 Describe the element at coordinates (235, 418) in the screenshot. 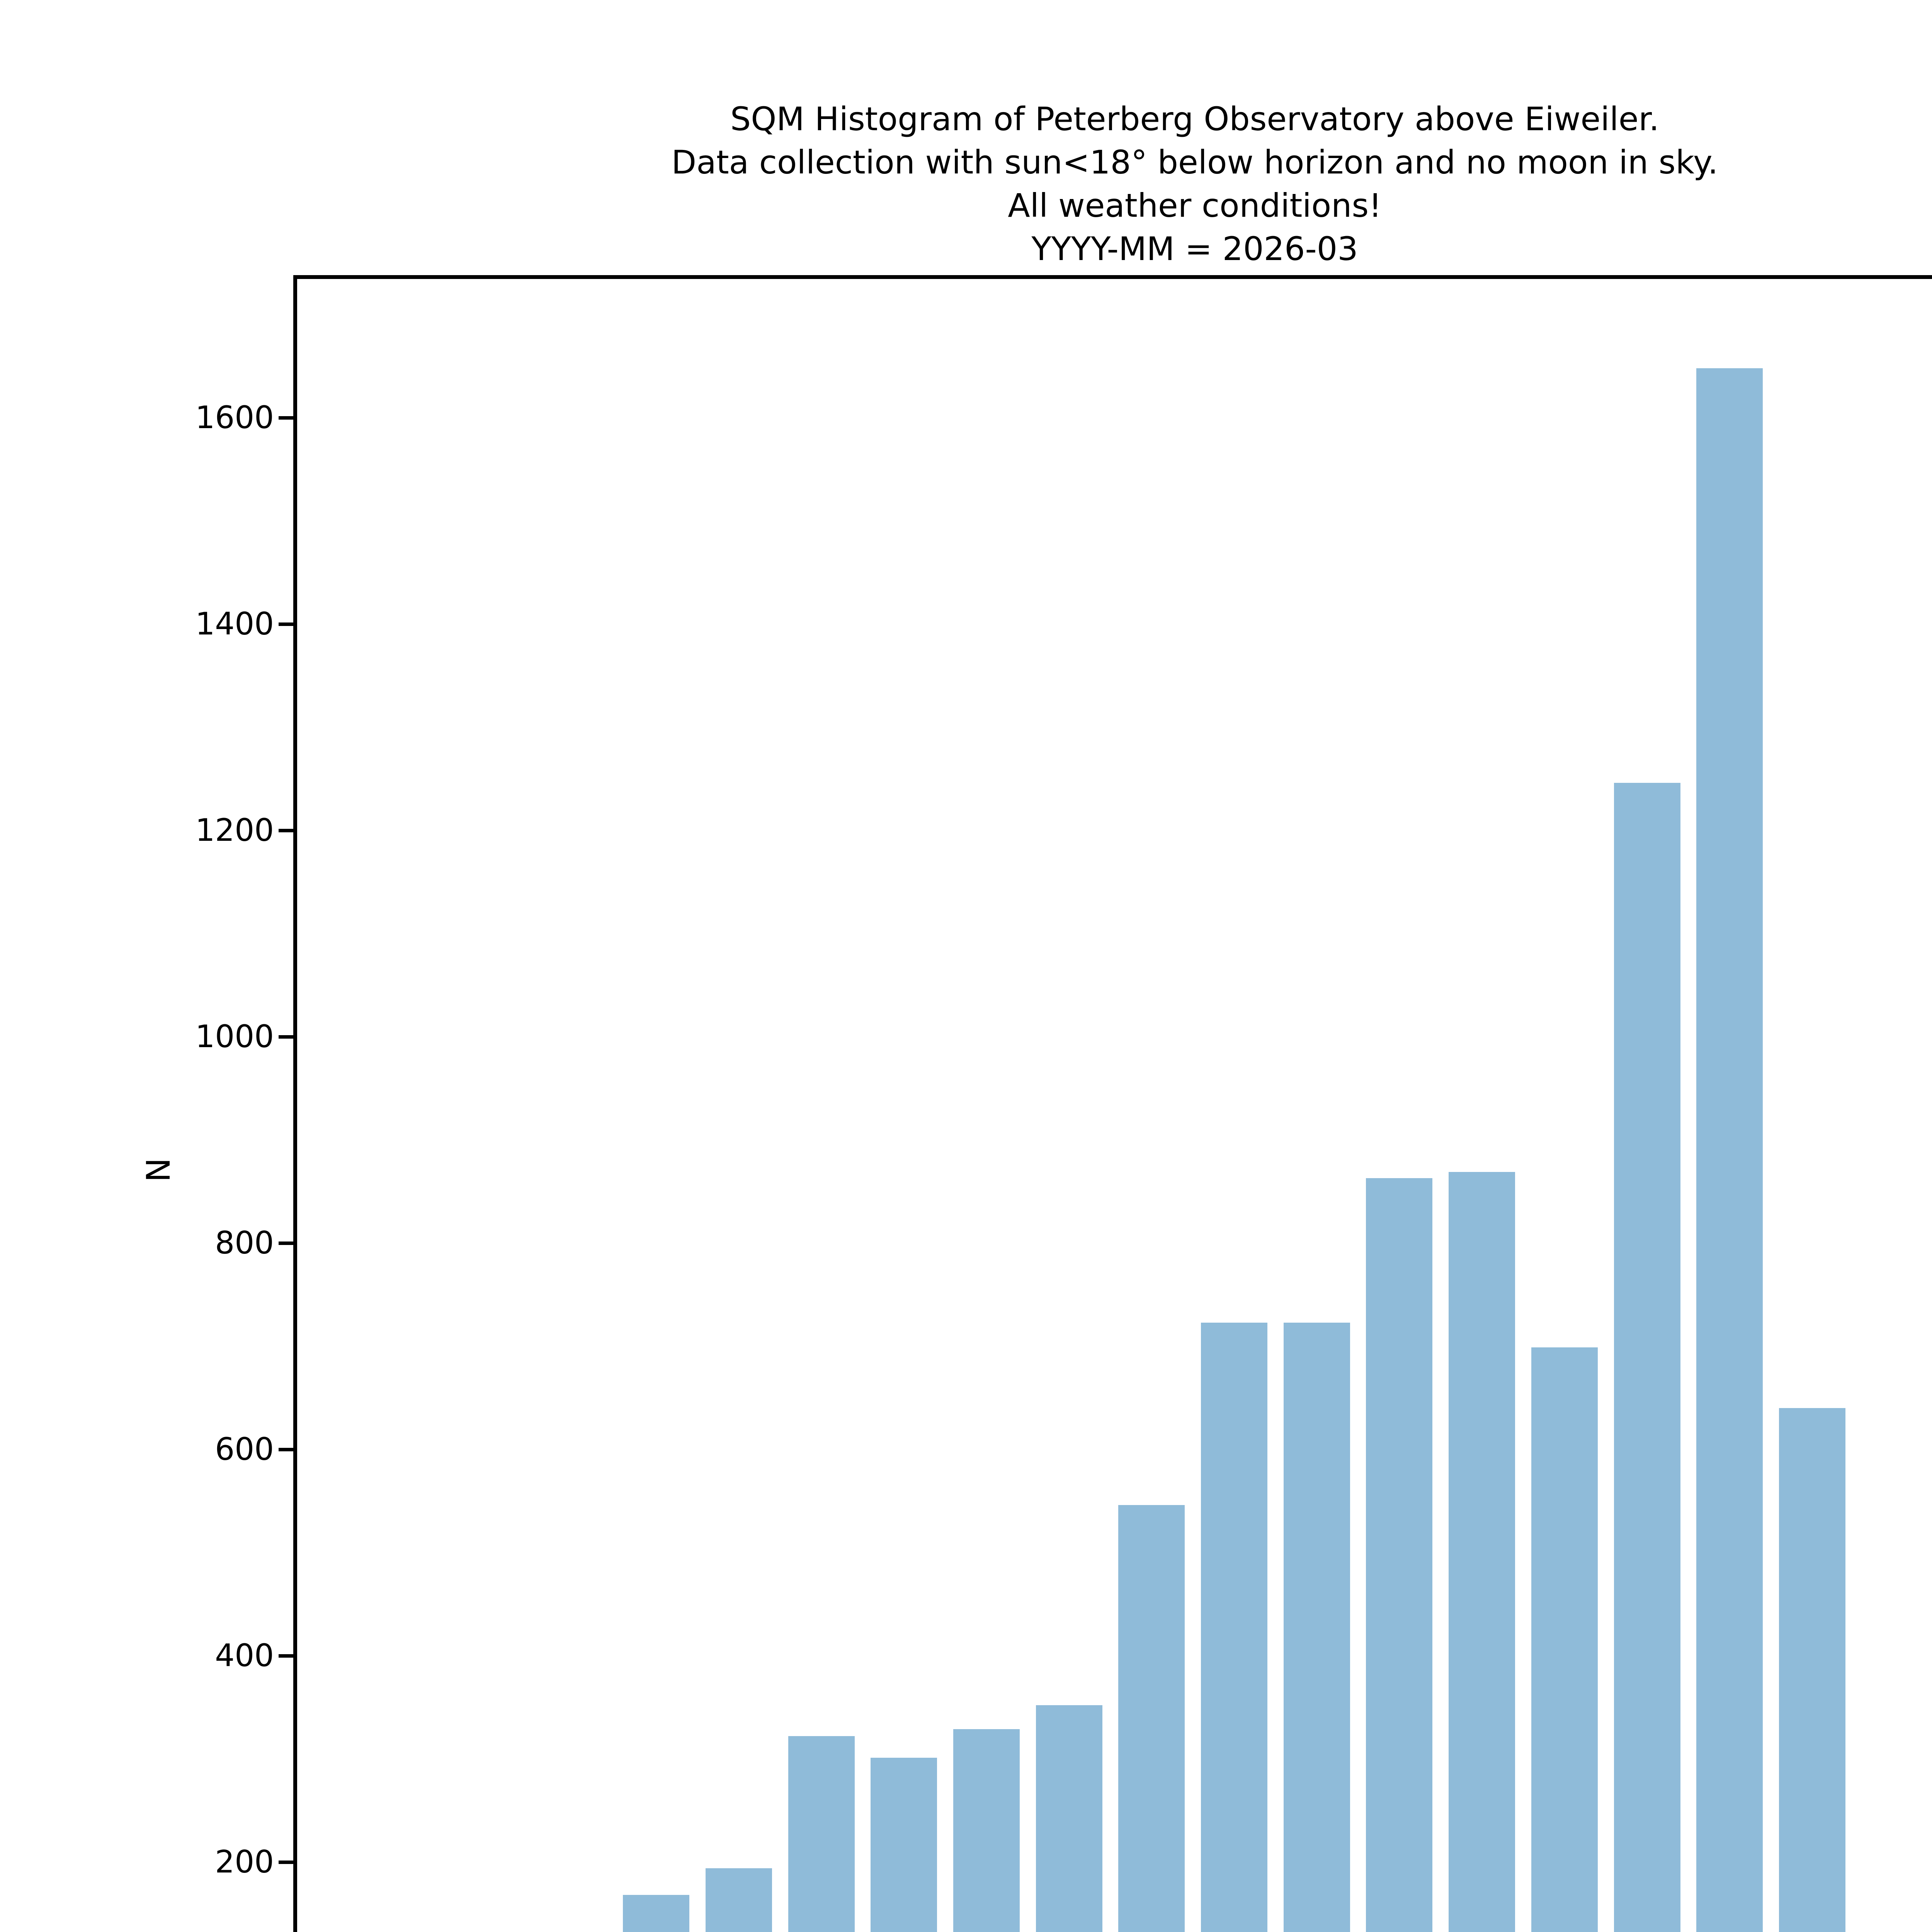

I see `y-tick-label: 1600` at that location.